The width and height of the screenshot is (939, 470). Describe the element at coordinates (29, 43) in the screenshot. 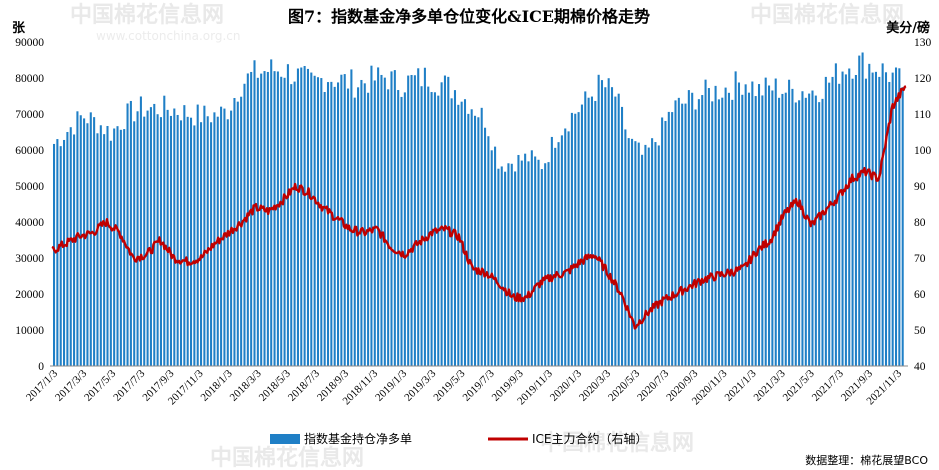

I see `left-axis-tick-label: 90000` at that location.